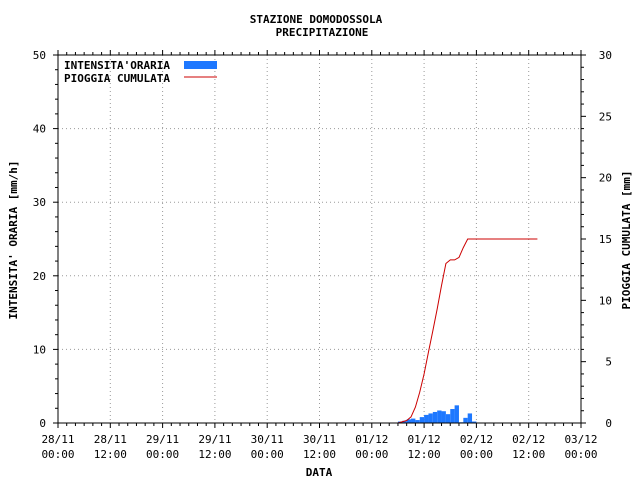 The height and width of the screenshot is (480, 640). Describe the element at coordinates (13, 240) in the screenshot. I see `y-axis-left-label: INTENSITA' ORARIA [mm/h]` at that location.